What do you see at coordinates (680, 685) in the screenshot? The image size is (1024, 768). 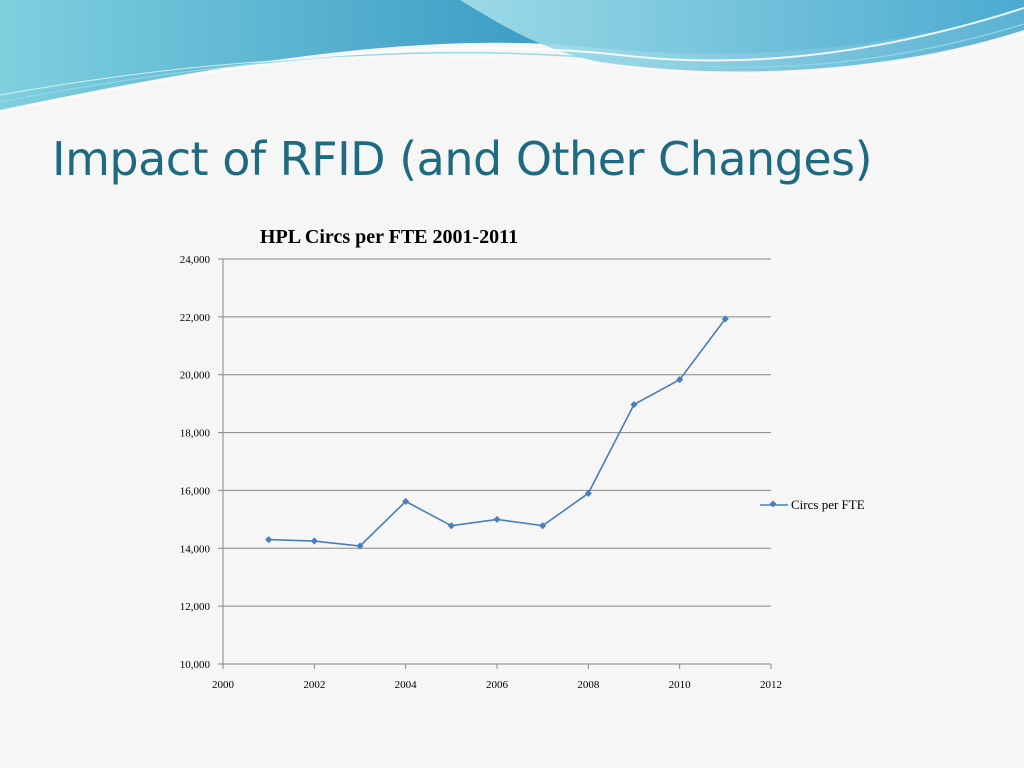 I see `x-tick-label: 2010` at bounding box center [680, 685].